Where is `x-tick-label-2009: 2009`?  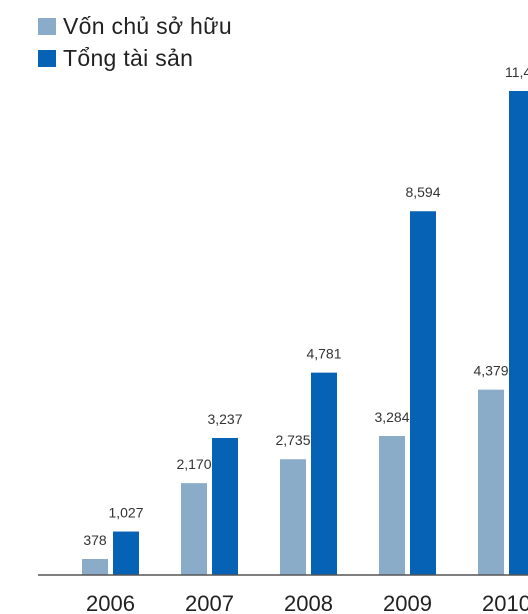 x-tick-label-2009: 2009 is located at coordinates (407, 602).